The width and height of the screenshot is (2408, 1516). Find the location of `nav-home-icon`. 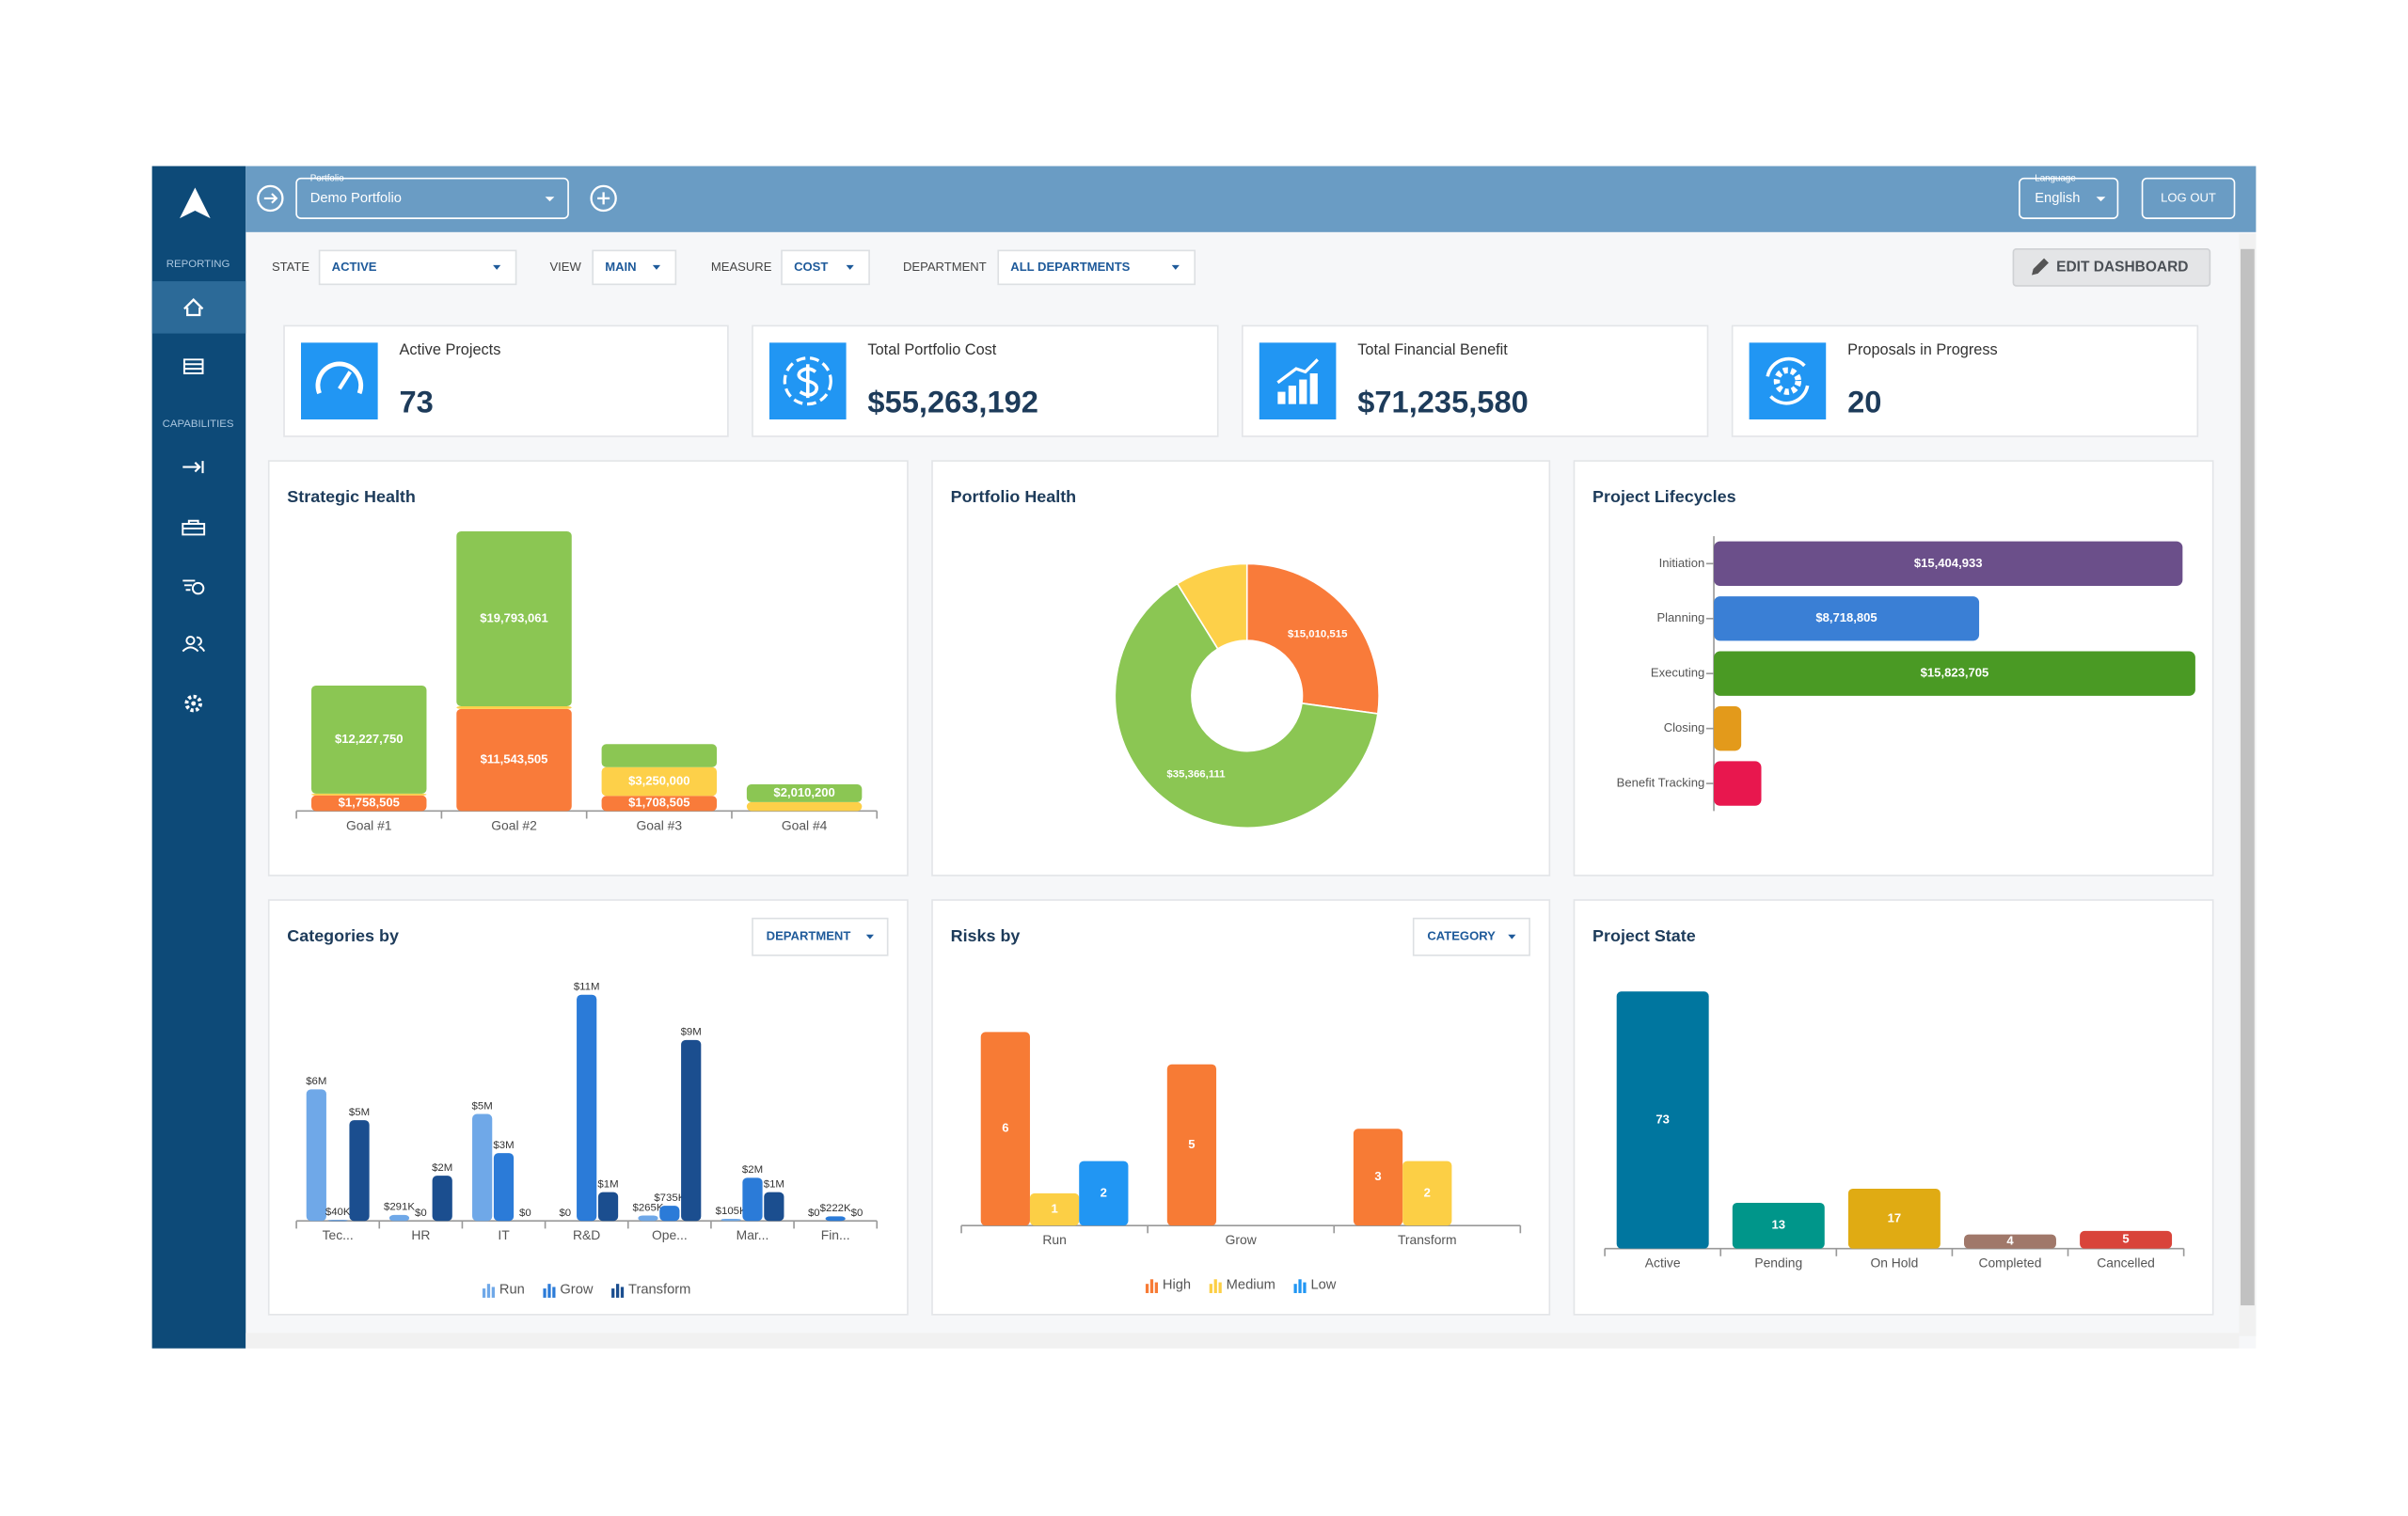

nav-home-icon is located at coordinates (194, 307).